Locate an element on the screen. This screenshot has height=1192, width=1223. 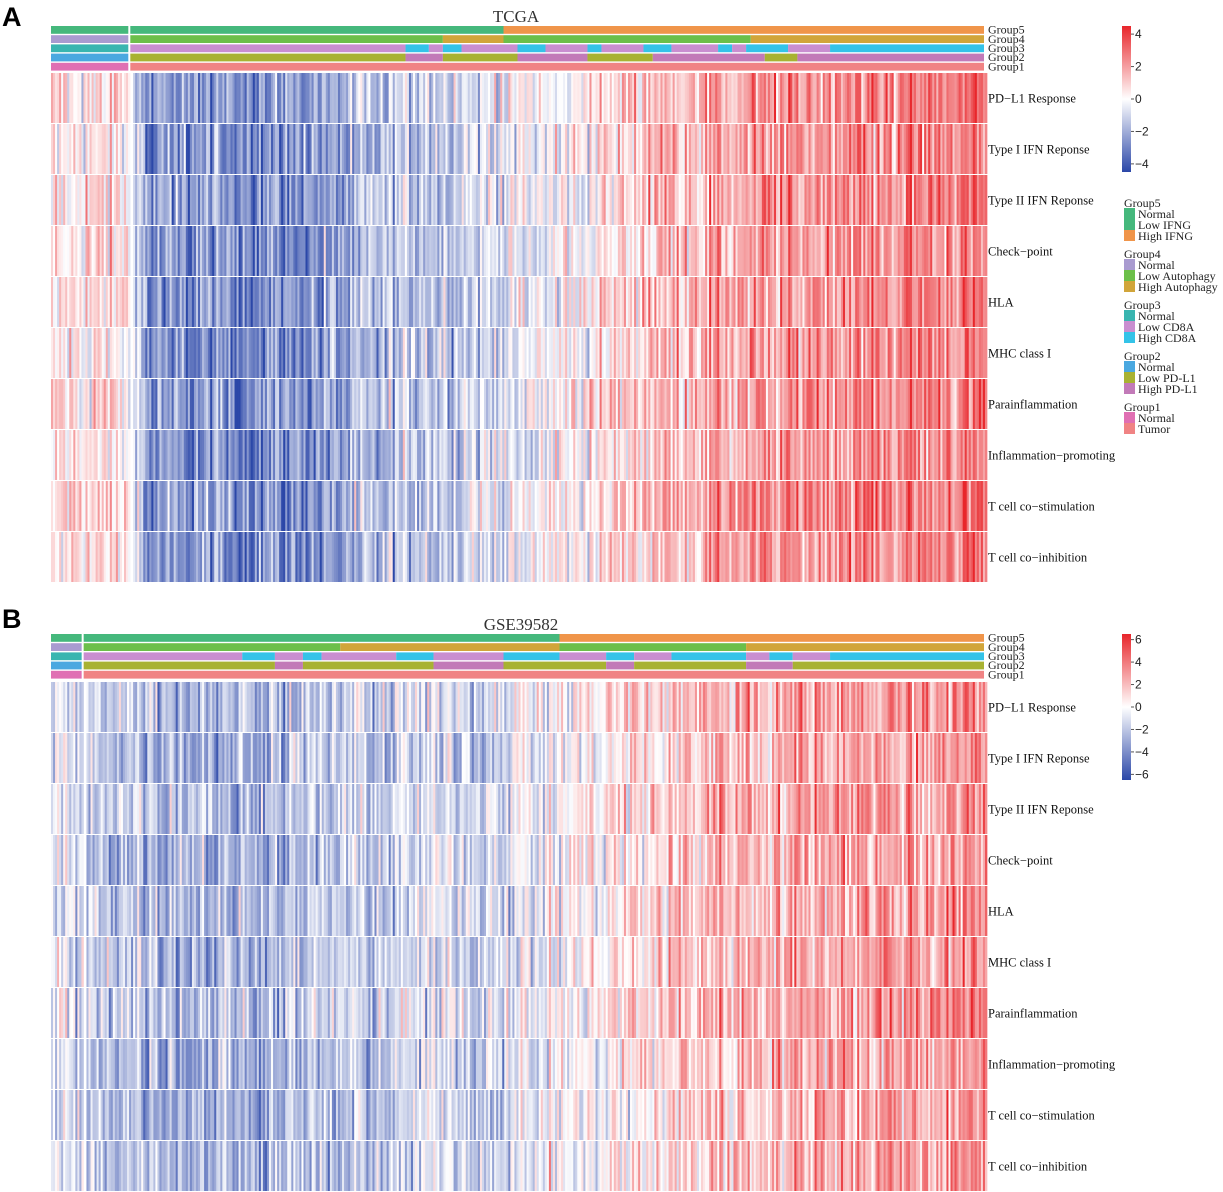
annotation-group4-normal is located at coordinates (90, 39).